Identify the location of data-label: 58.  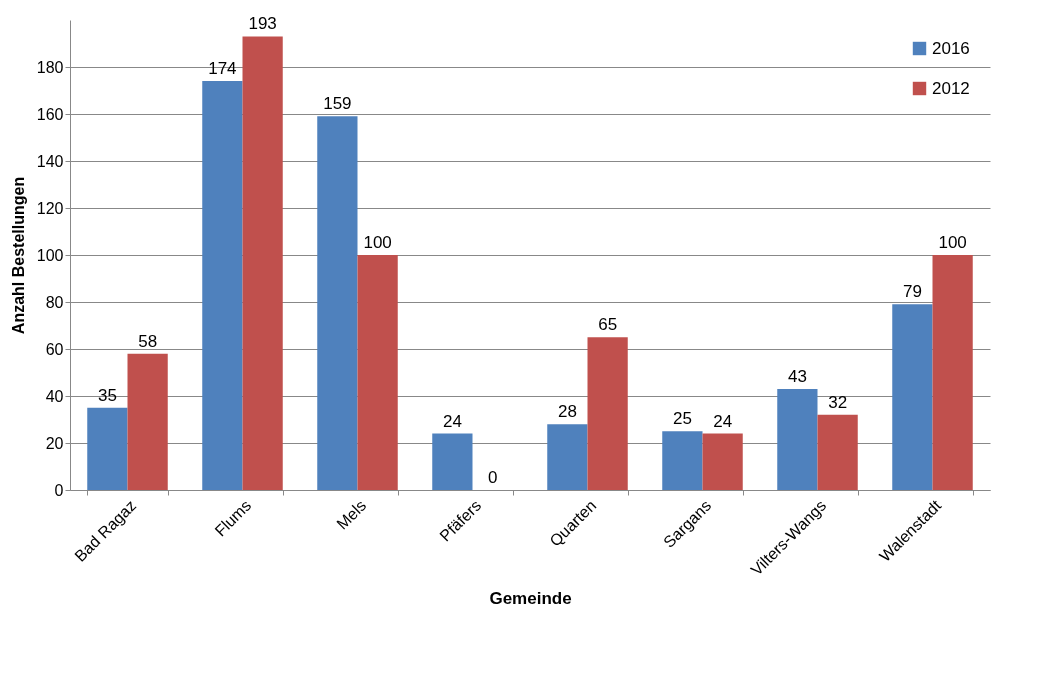
(148, 341).